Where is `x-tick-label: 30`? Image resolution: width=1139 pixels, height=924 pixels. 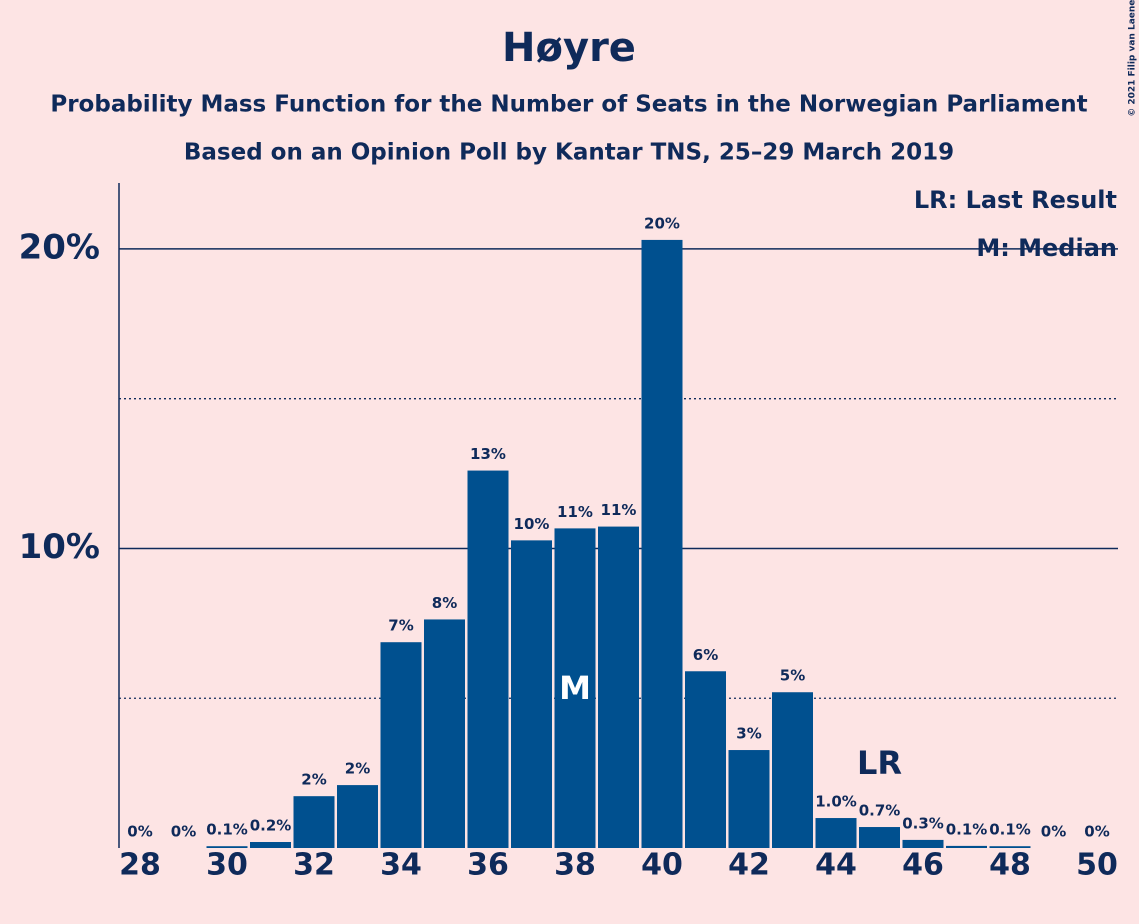 x-tick-label: 30 is located at coordinates (227, 865).